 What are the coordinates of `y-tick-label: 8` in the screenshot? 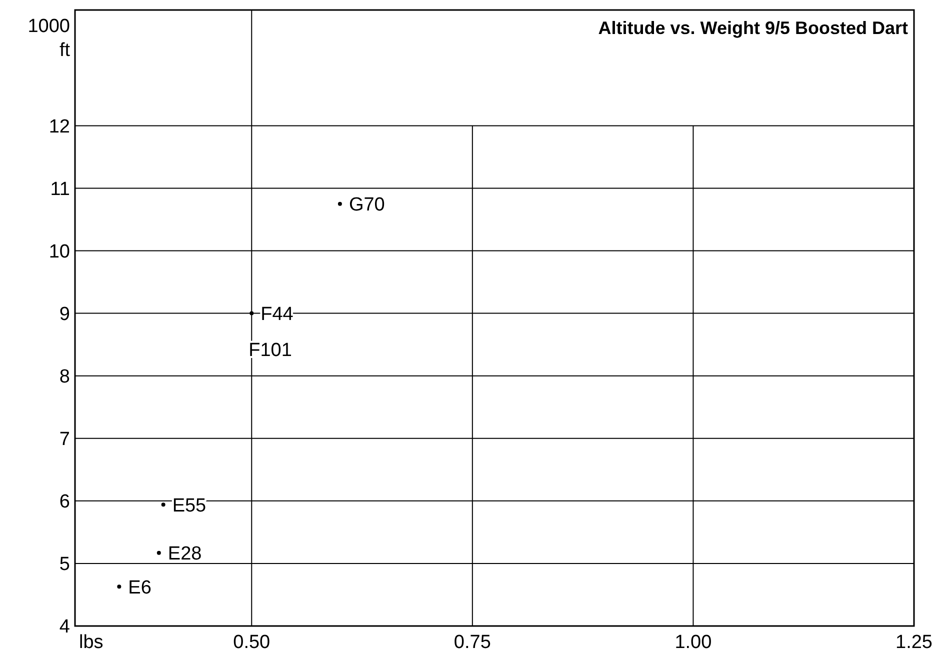 It's located at (64, 377).